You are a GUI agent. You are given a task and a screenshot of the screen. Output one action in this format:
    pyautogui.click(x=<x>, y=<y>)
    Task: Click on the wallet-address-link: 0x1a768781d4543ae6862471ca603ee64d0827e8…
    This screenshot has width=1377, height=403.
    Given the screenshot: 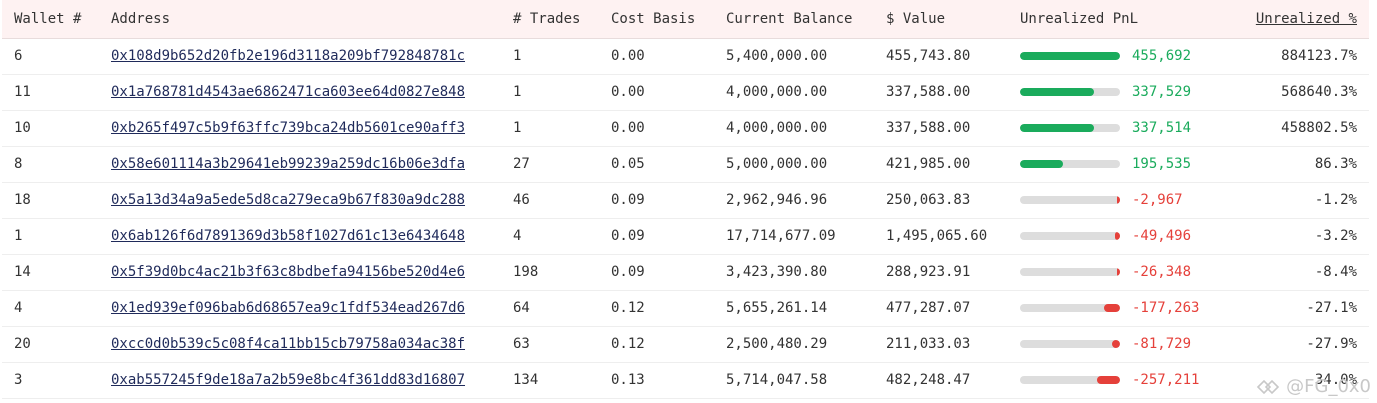 What is the action you would take?
    pyautogui.click(x=288, y=92)
    